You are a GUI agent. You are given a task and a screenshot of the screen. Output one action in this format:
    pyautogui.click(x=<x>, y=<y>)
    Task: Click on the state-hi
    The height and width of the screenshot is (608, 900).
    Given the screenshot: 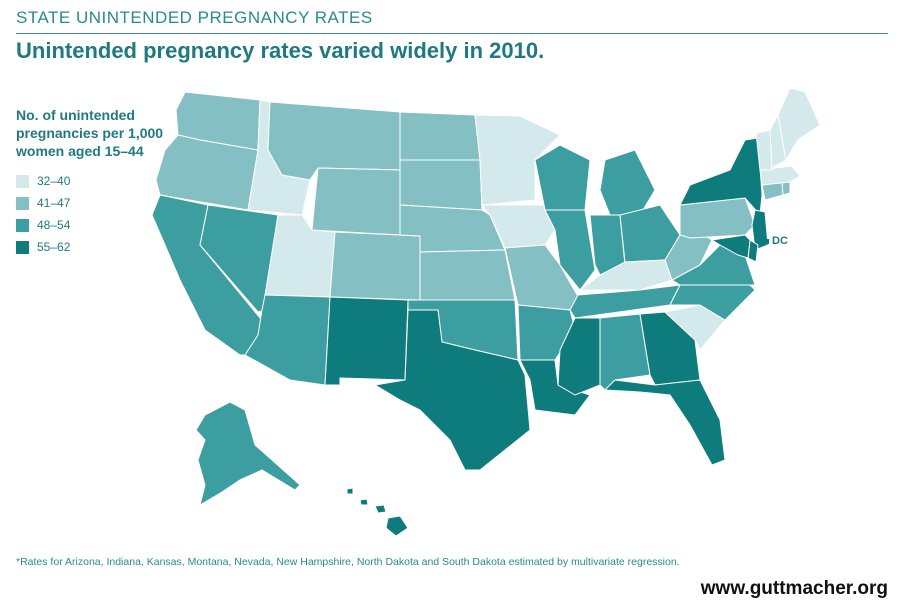 What is the action you would take?
    pyautogui.click(x=377, y=512)
    